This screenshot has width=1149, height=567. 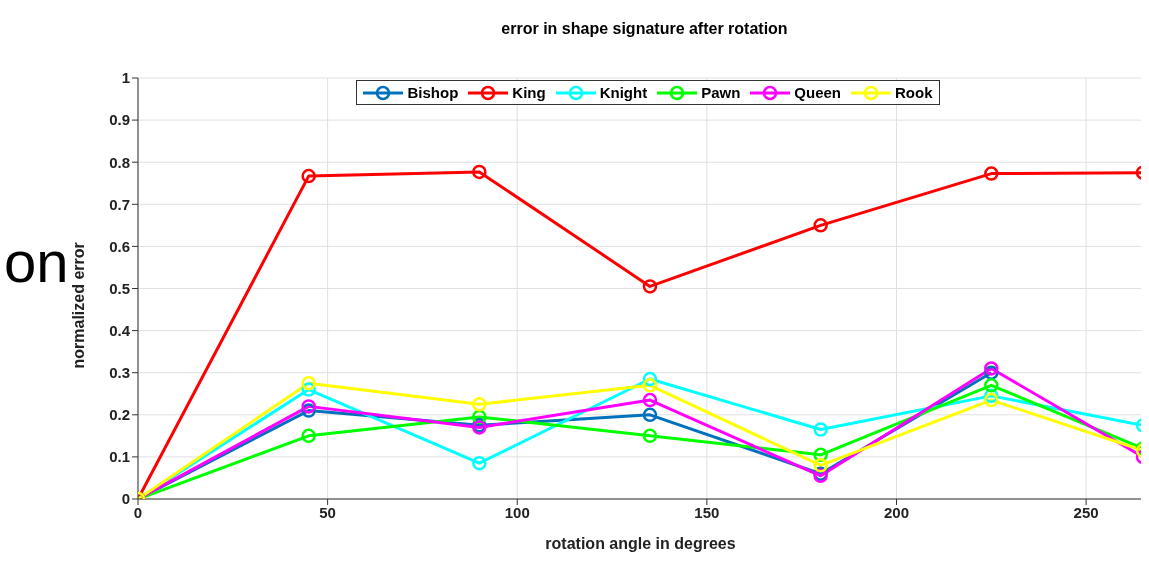 I want to click on y-tick-label: 0.7, so click(x=119, y=204).